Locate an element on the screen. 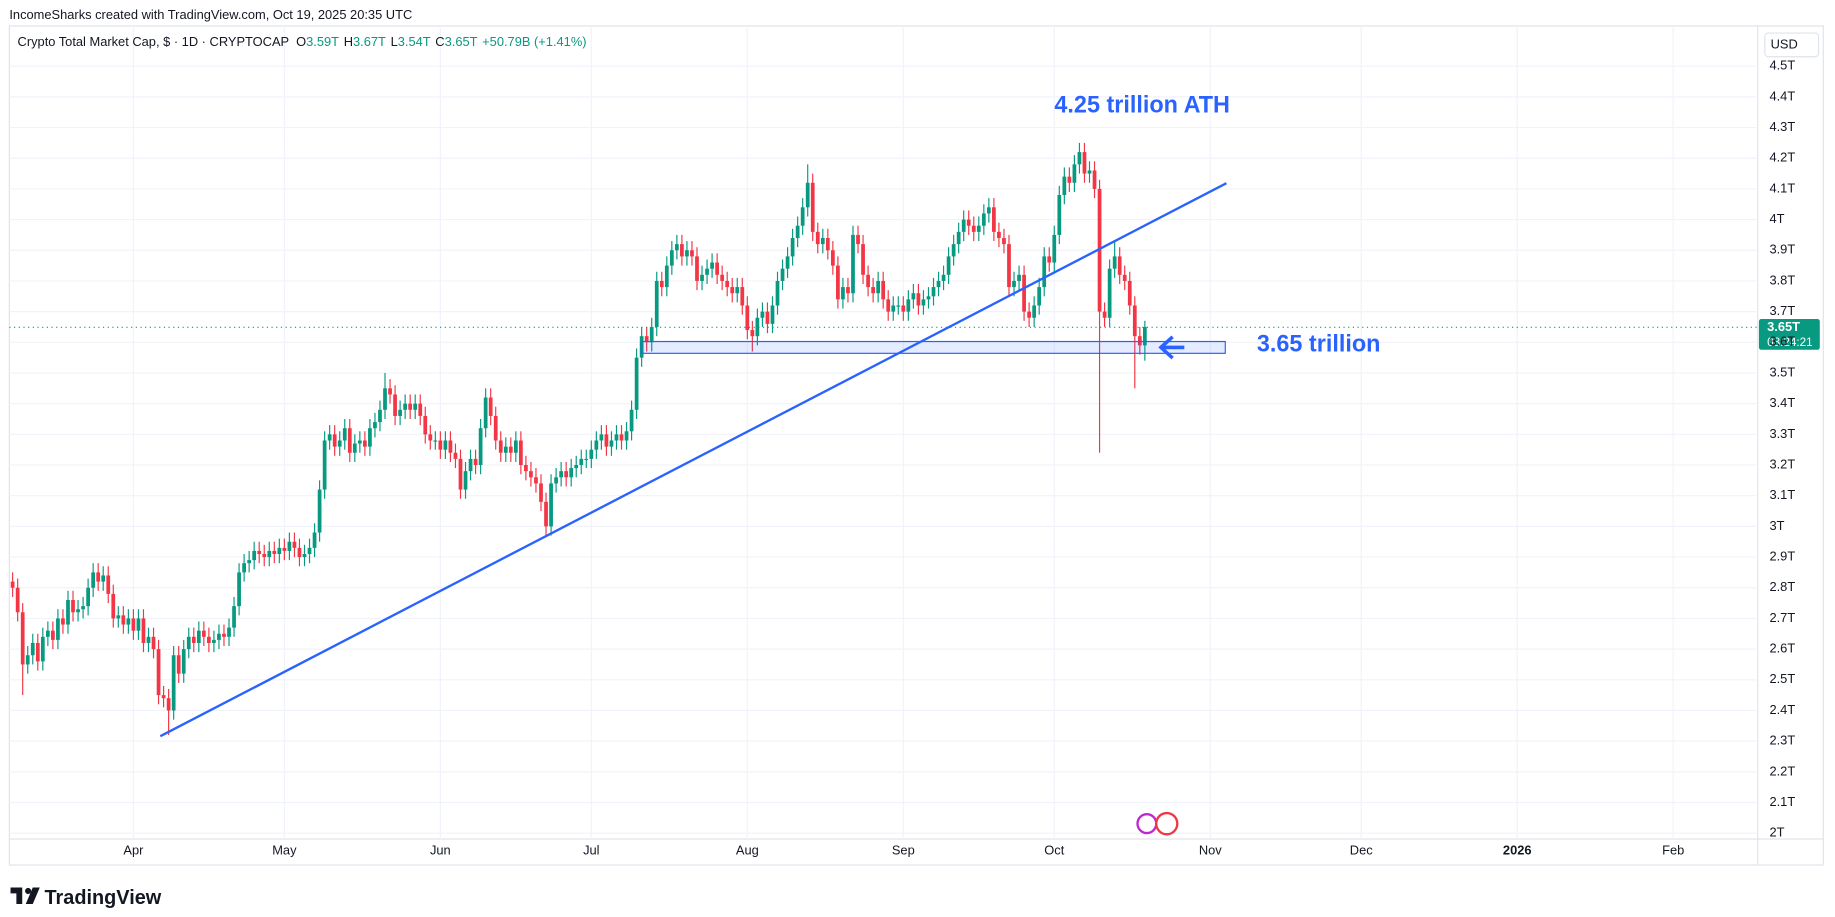  x-tick-label: Jun is located at coordinates (440, 849).